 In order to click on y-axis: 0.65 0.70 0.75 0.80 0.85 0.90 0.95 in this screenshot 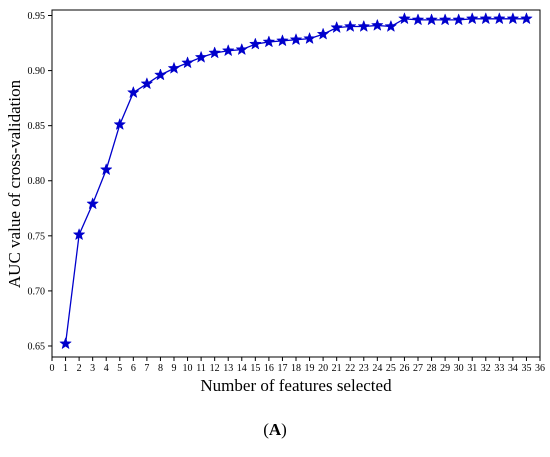, I will do `click(40, 181)`.